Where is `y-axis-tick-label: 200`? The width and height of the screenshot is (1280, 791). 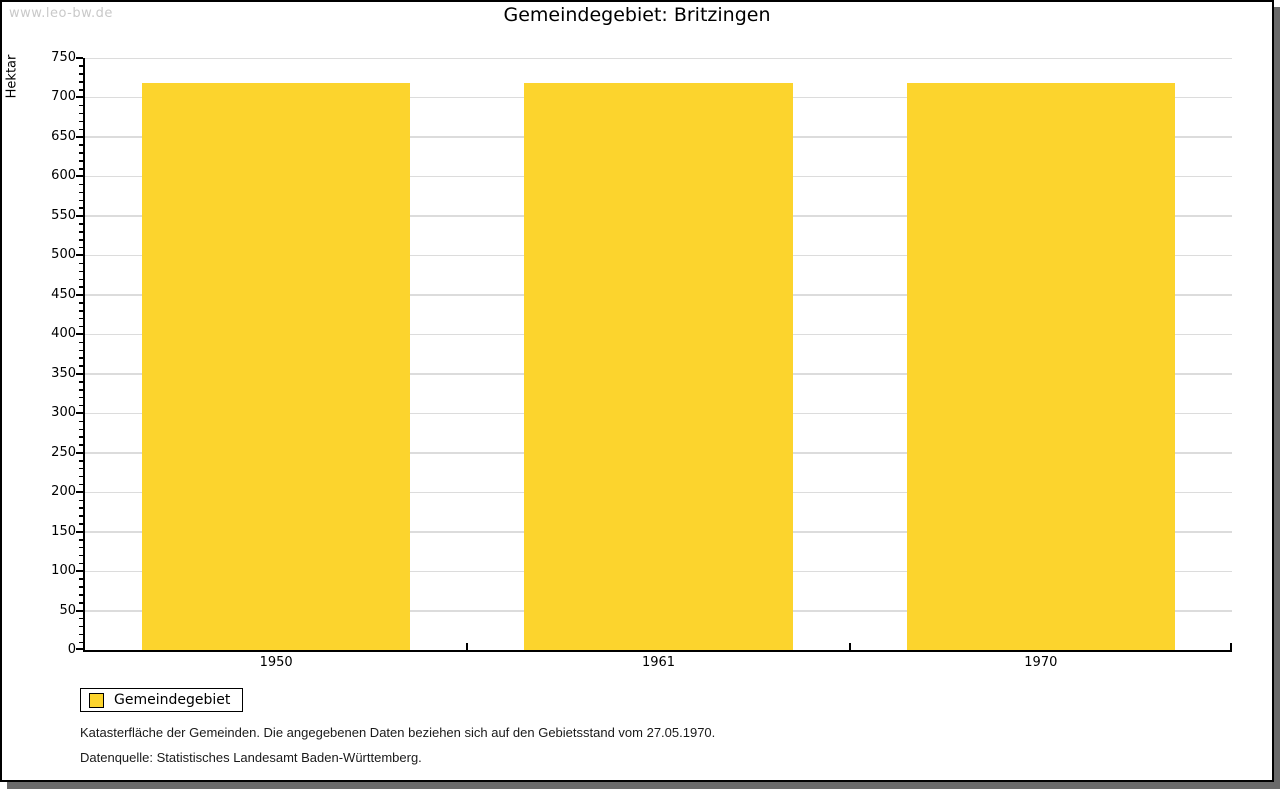 y-axis-tick-label: 200 is located at coordinates (63, 492).